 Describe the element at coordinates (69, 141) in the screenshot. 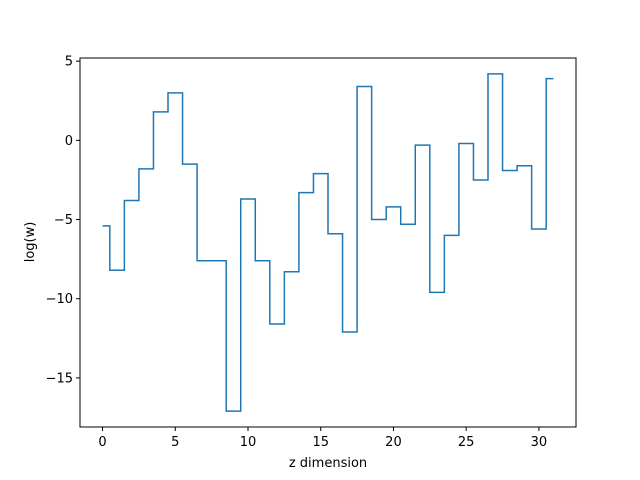

I see `y-tick-label: 0` at that location.